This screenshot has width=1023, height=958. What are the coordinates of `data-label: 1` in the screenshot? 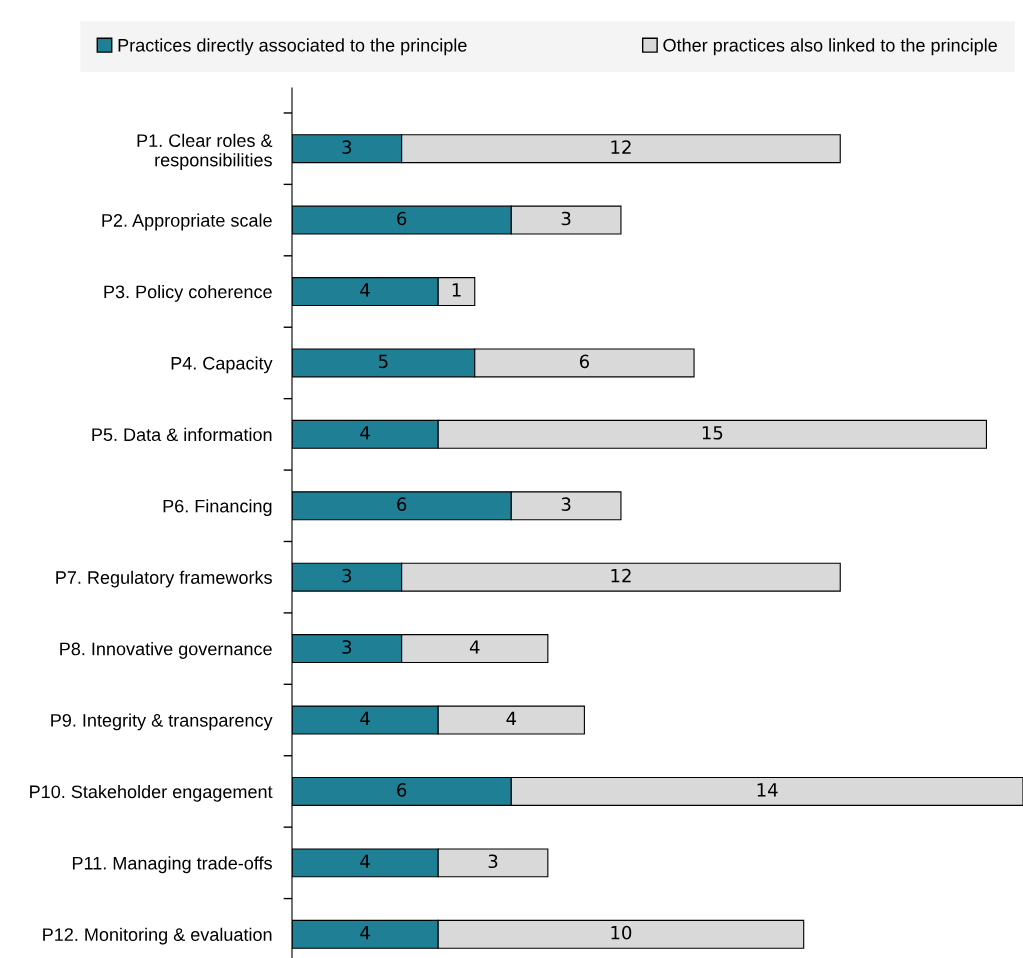 It's located at (456, 290).